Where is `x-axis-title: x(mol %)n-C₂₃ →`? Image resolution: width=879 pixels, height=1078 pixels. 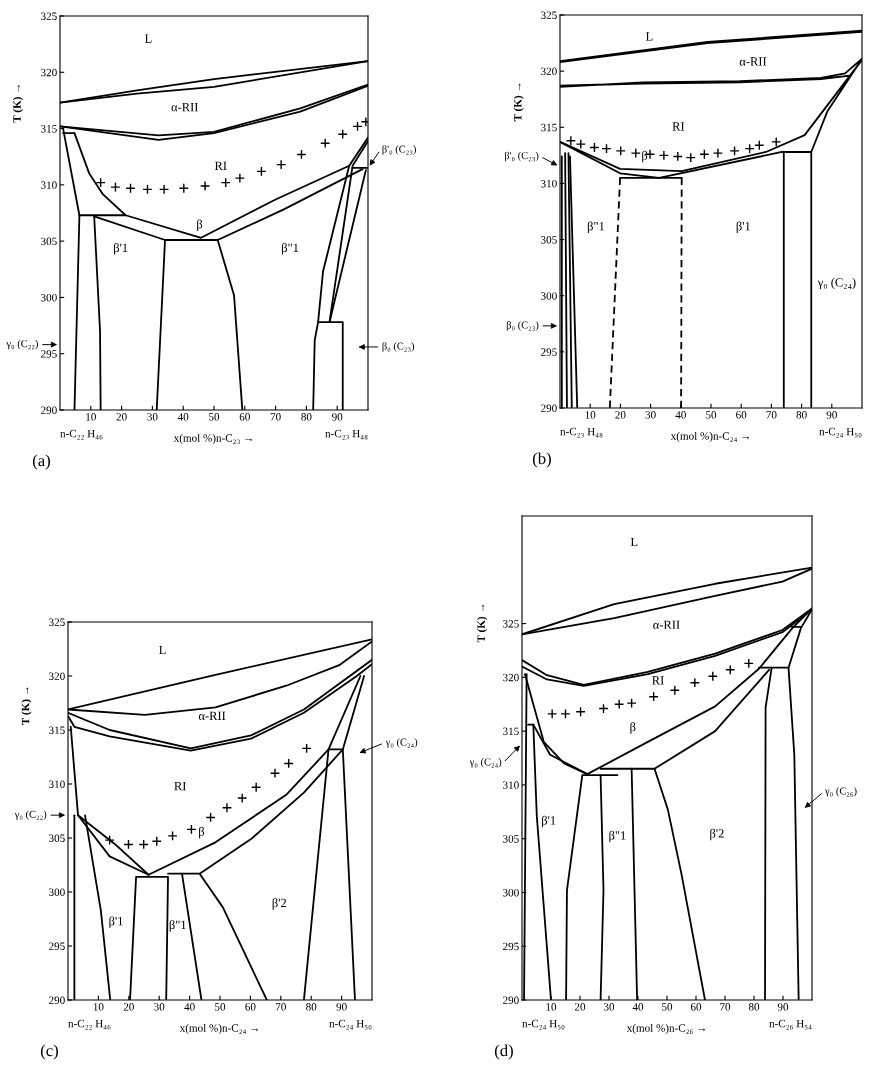
x-axis-title: x(mol %)n-C₂₃ → is located at coordinates (213, 439).